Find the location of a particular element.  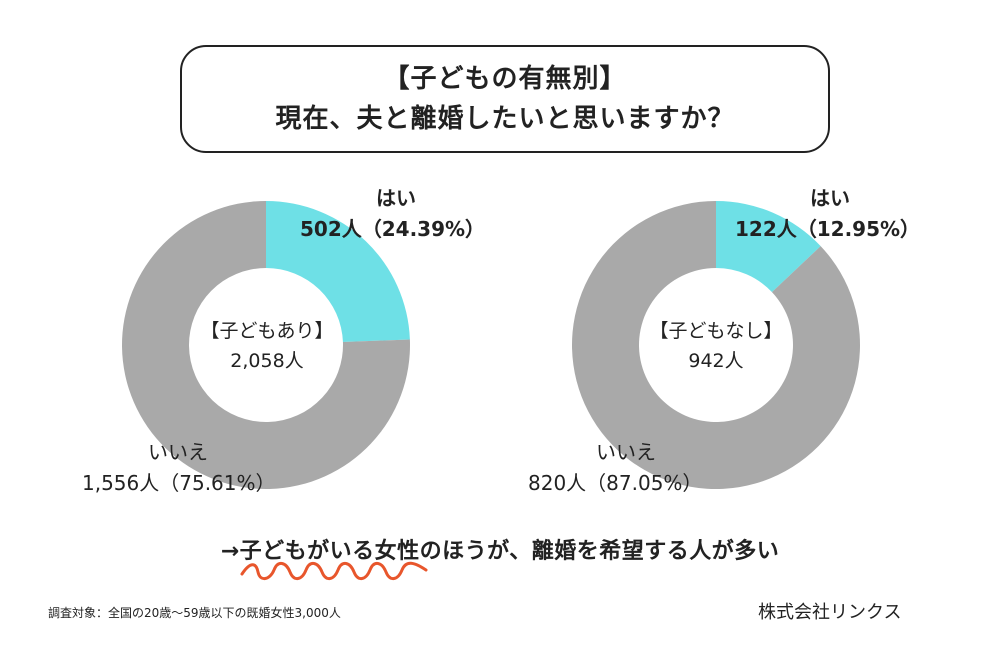

chart2-yes-label: はい is located at coordinates (830, 198).